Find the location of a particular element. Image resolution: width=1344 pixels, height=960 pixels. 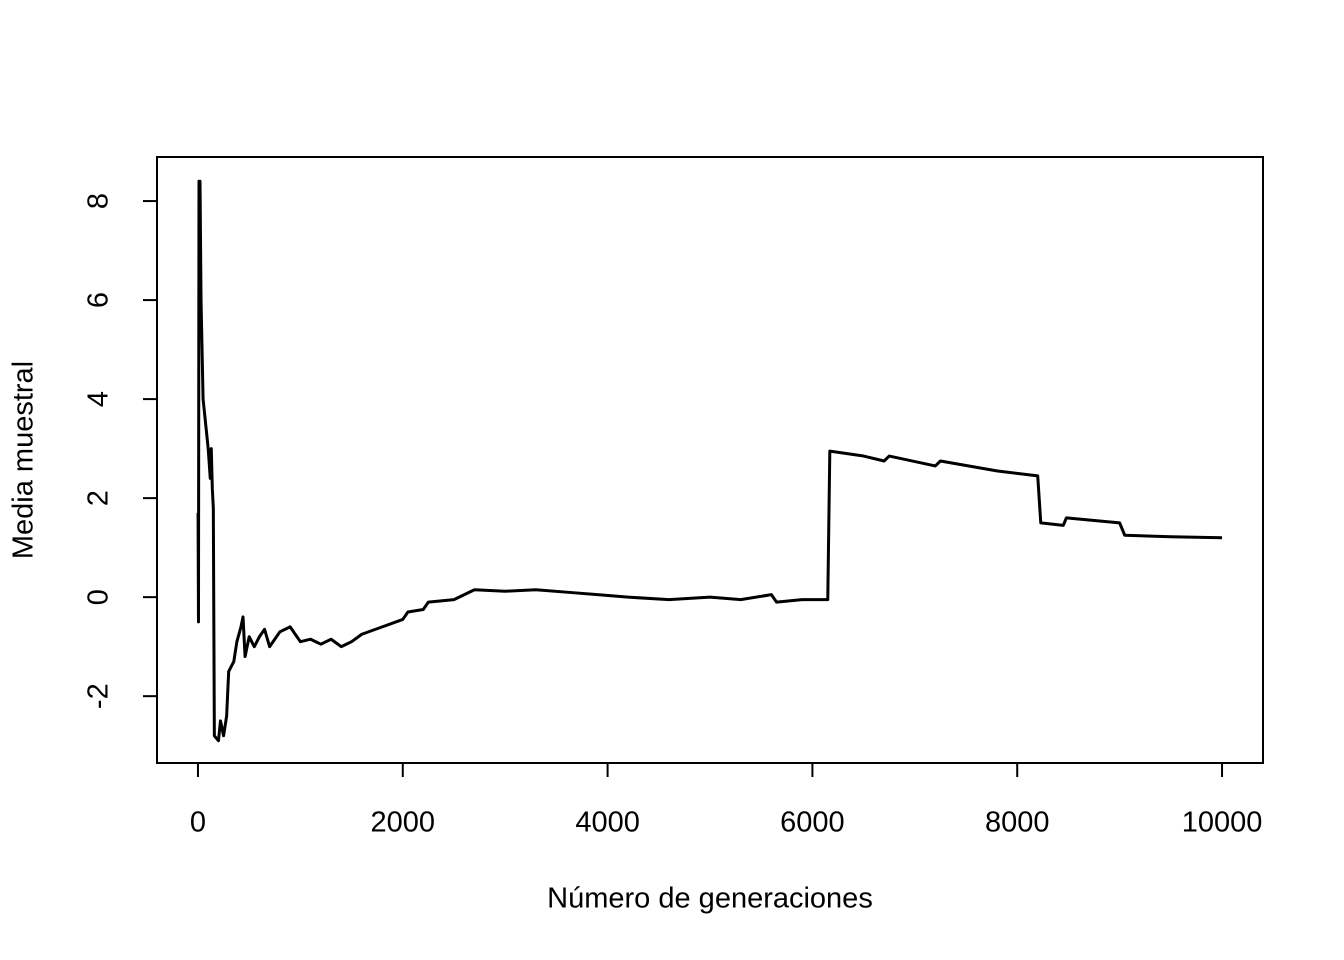

y-tick-label: -2 is located at coordinates (99, 696).